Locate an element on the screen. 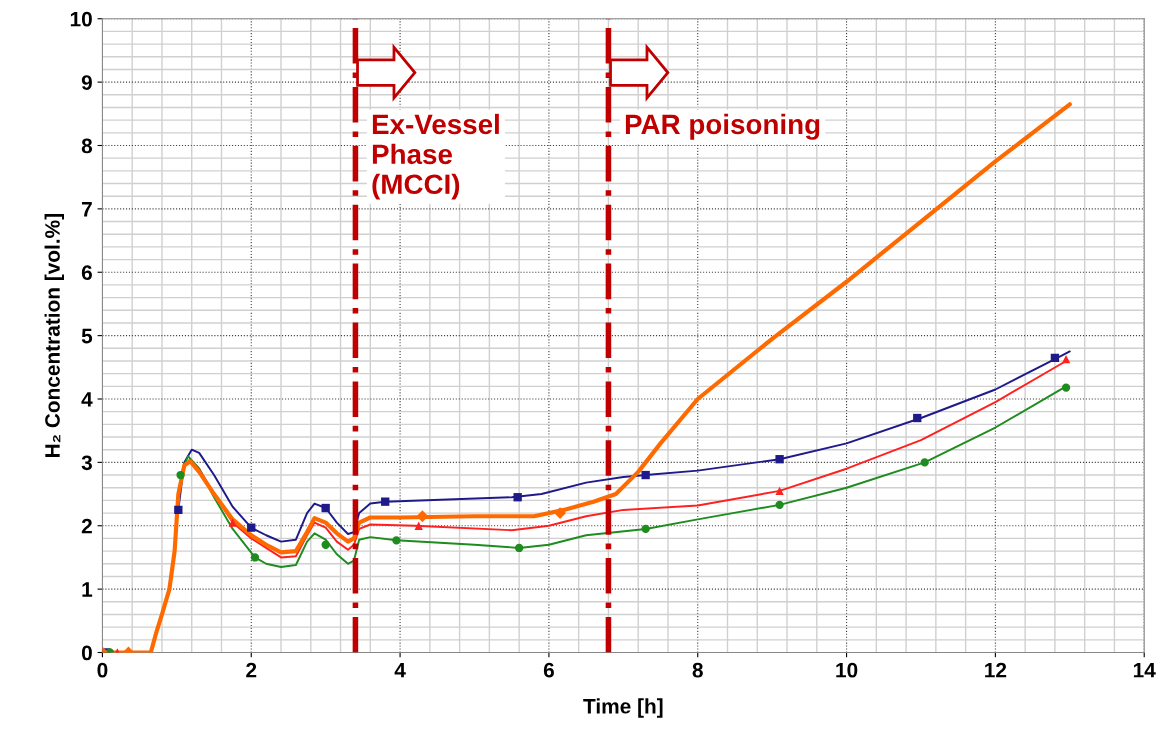  x-tick-label: 0 is located at coordinates (102, 670).